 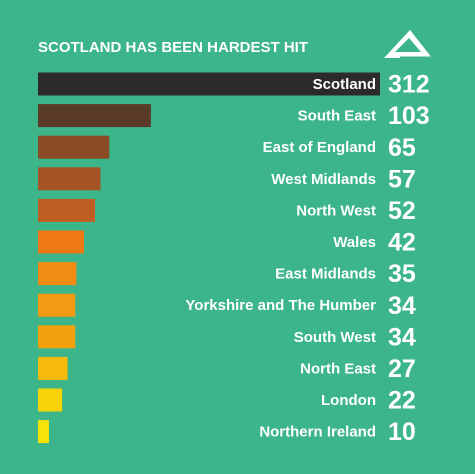 What do you see at coordinates (402, 148) in the screenshot?
I see `value-label: 65` at bounding box center [402, 148].